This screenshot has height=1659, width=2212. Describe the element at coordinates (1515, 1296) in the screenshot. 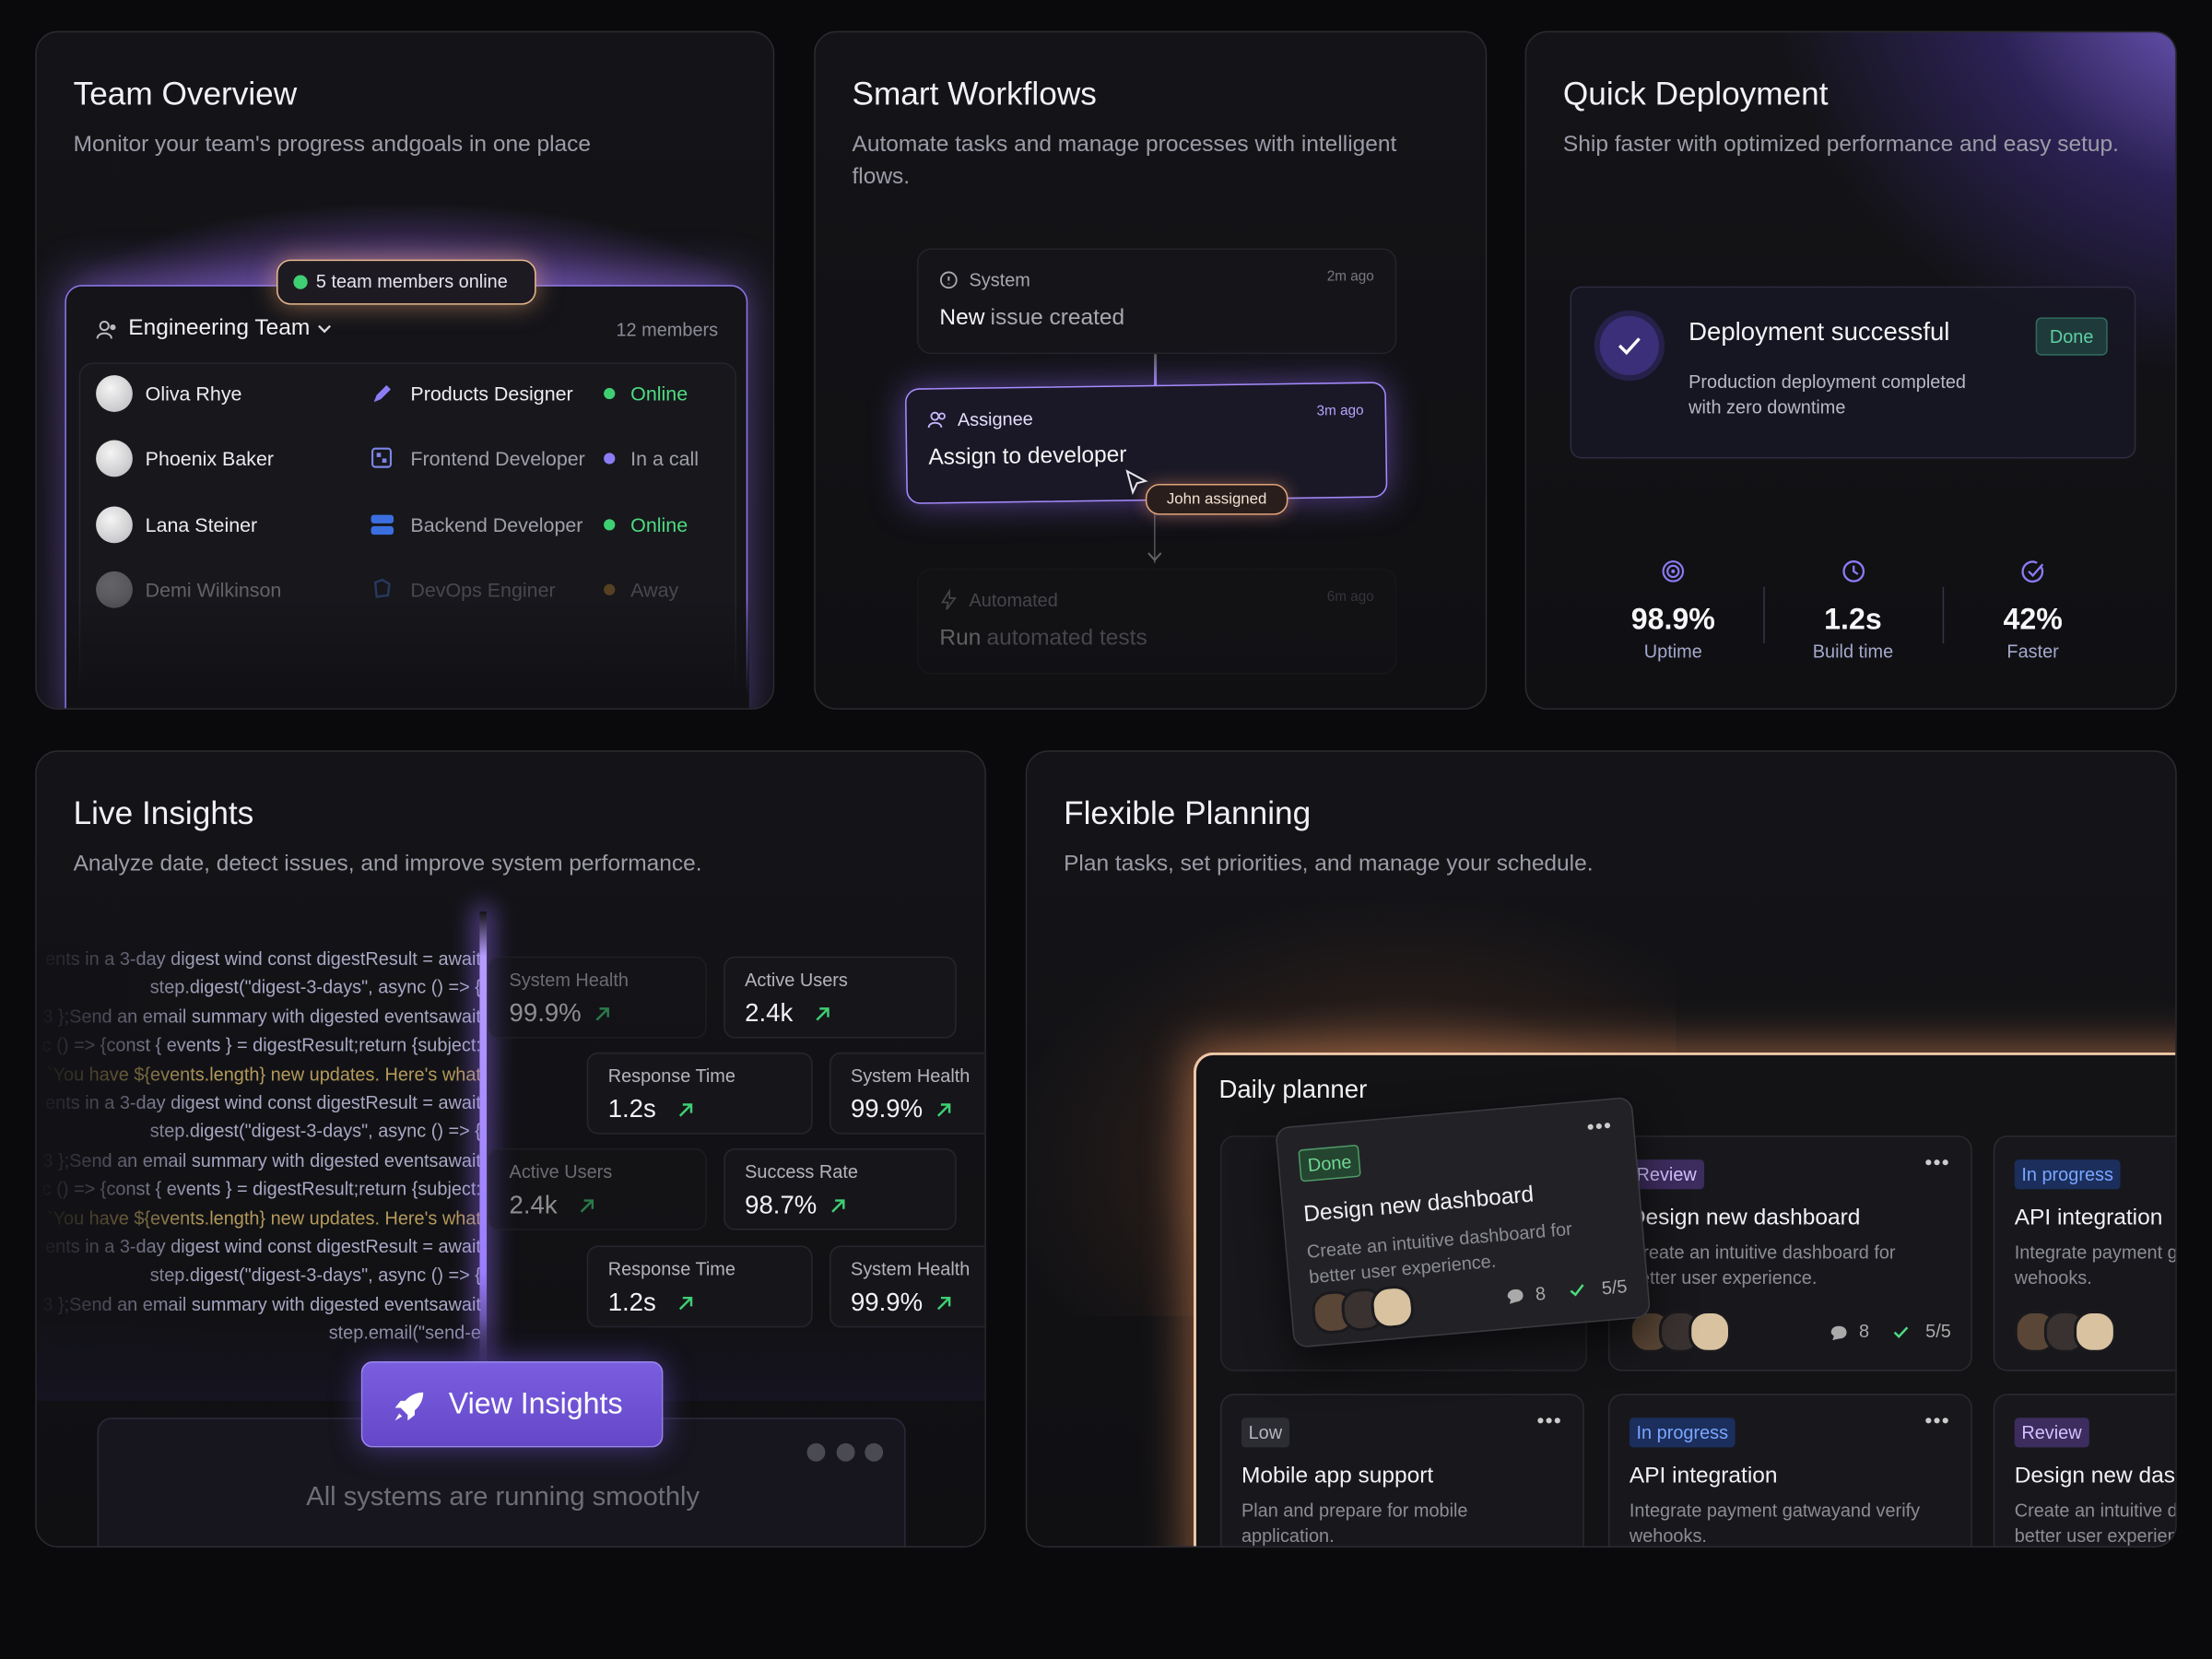

I see `comment-icon` at that location.